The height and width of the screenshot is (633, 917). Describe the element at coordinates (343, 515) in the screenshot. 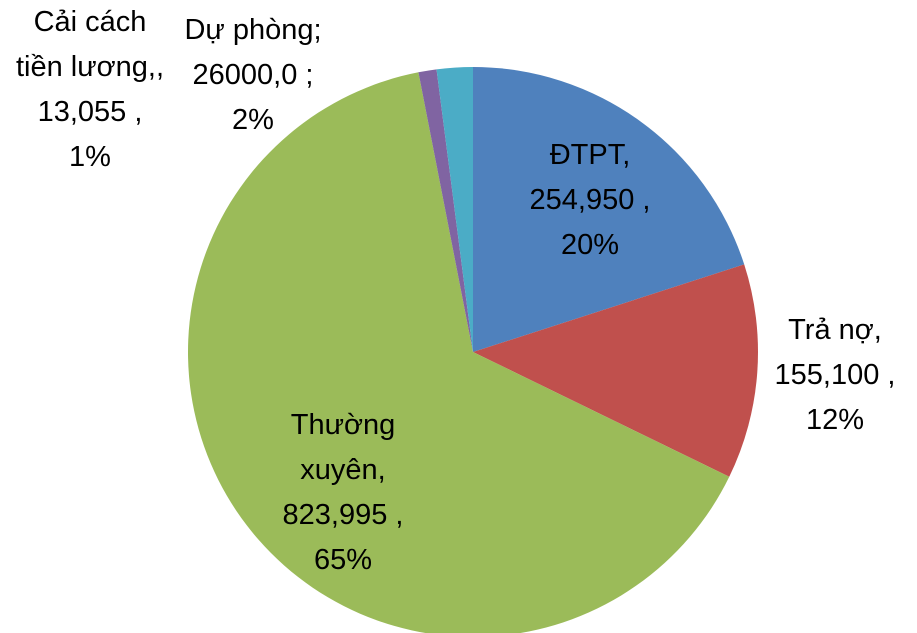

I see `label-line: 823,995 ,` at that location.